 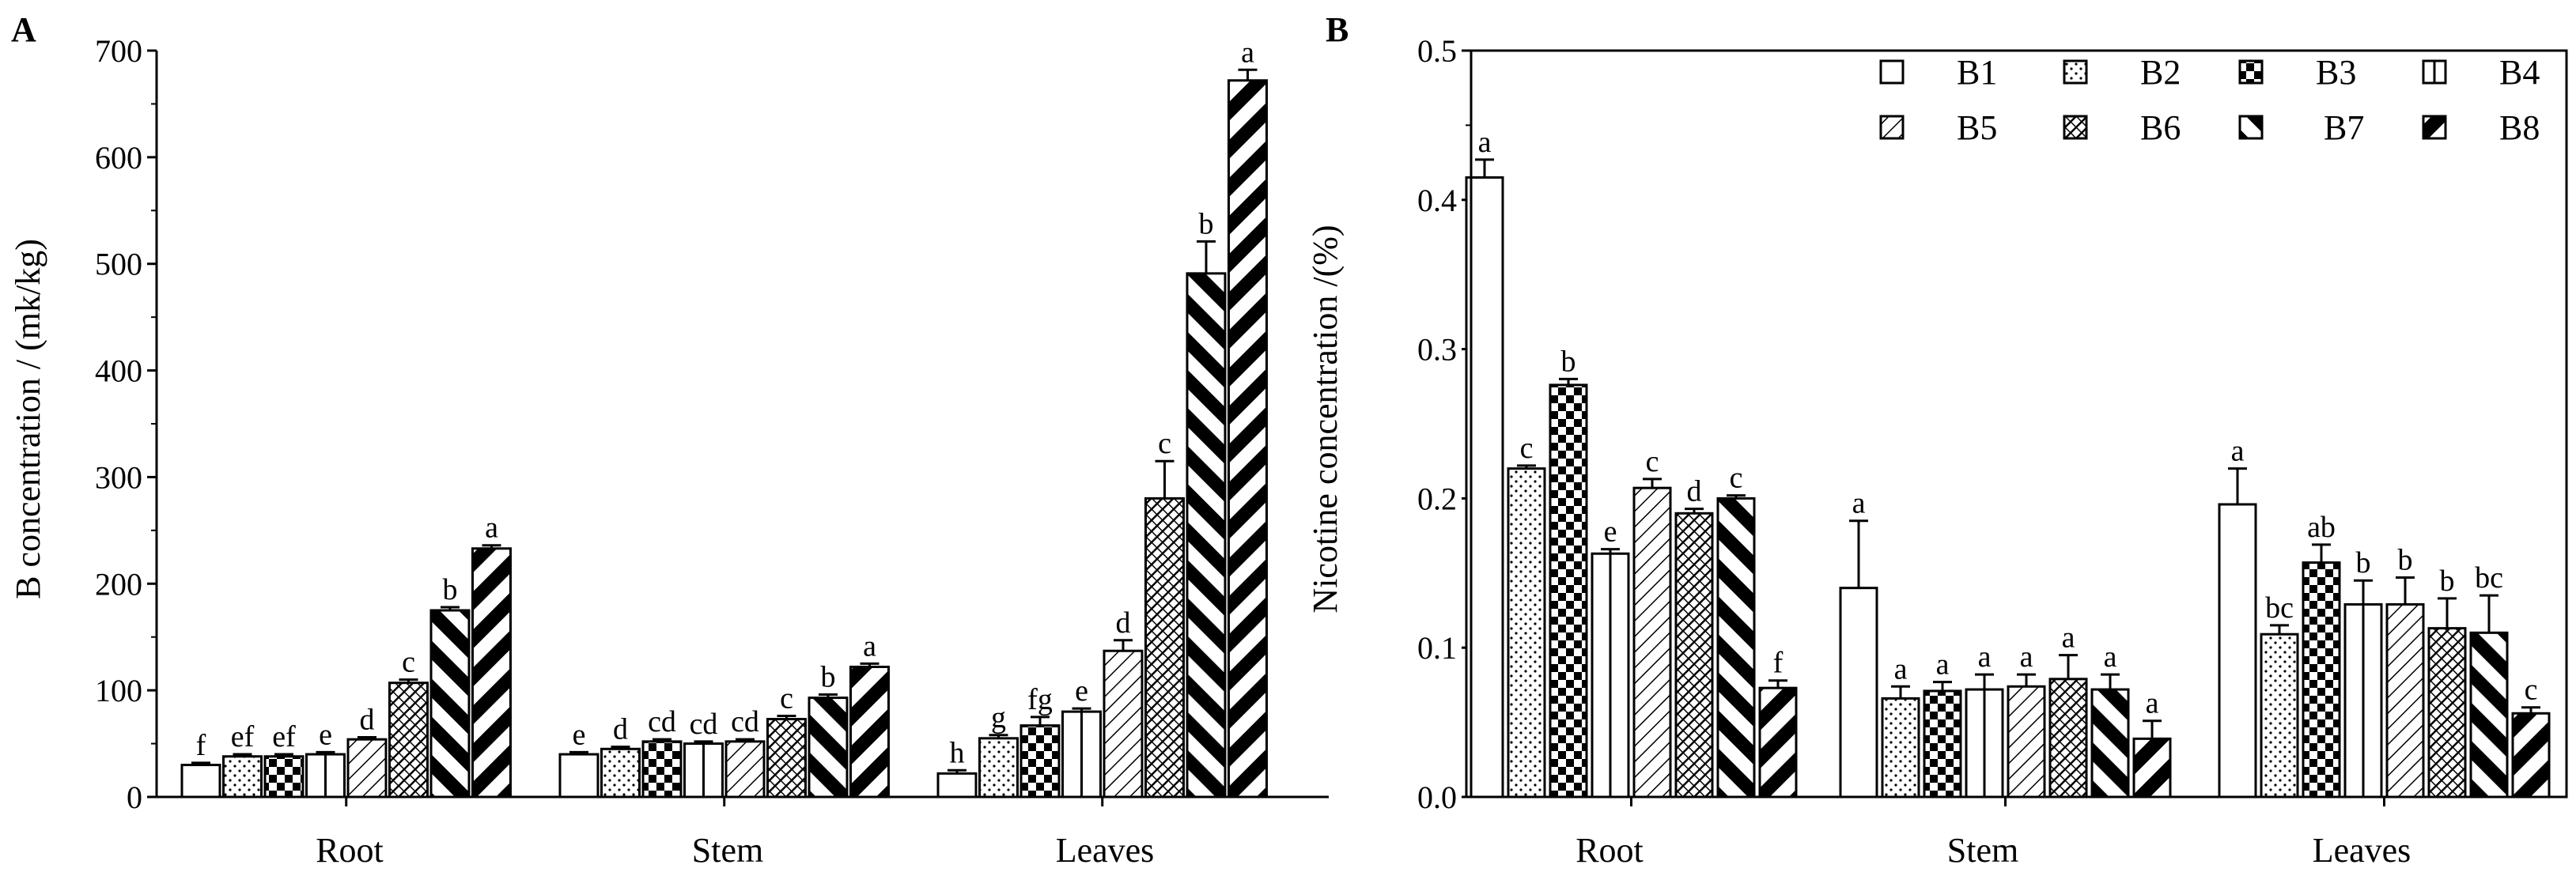 I want to click on bar-b6-leaves, so click(x=2447, y=713).